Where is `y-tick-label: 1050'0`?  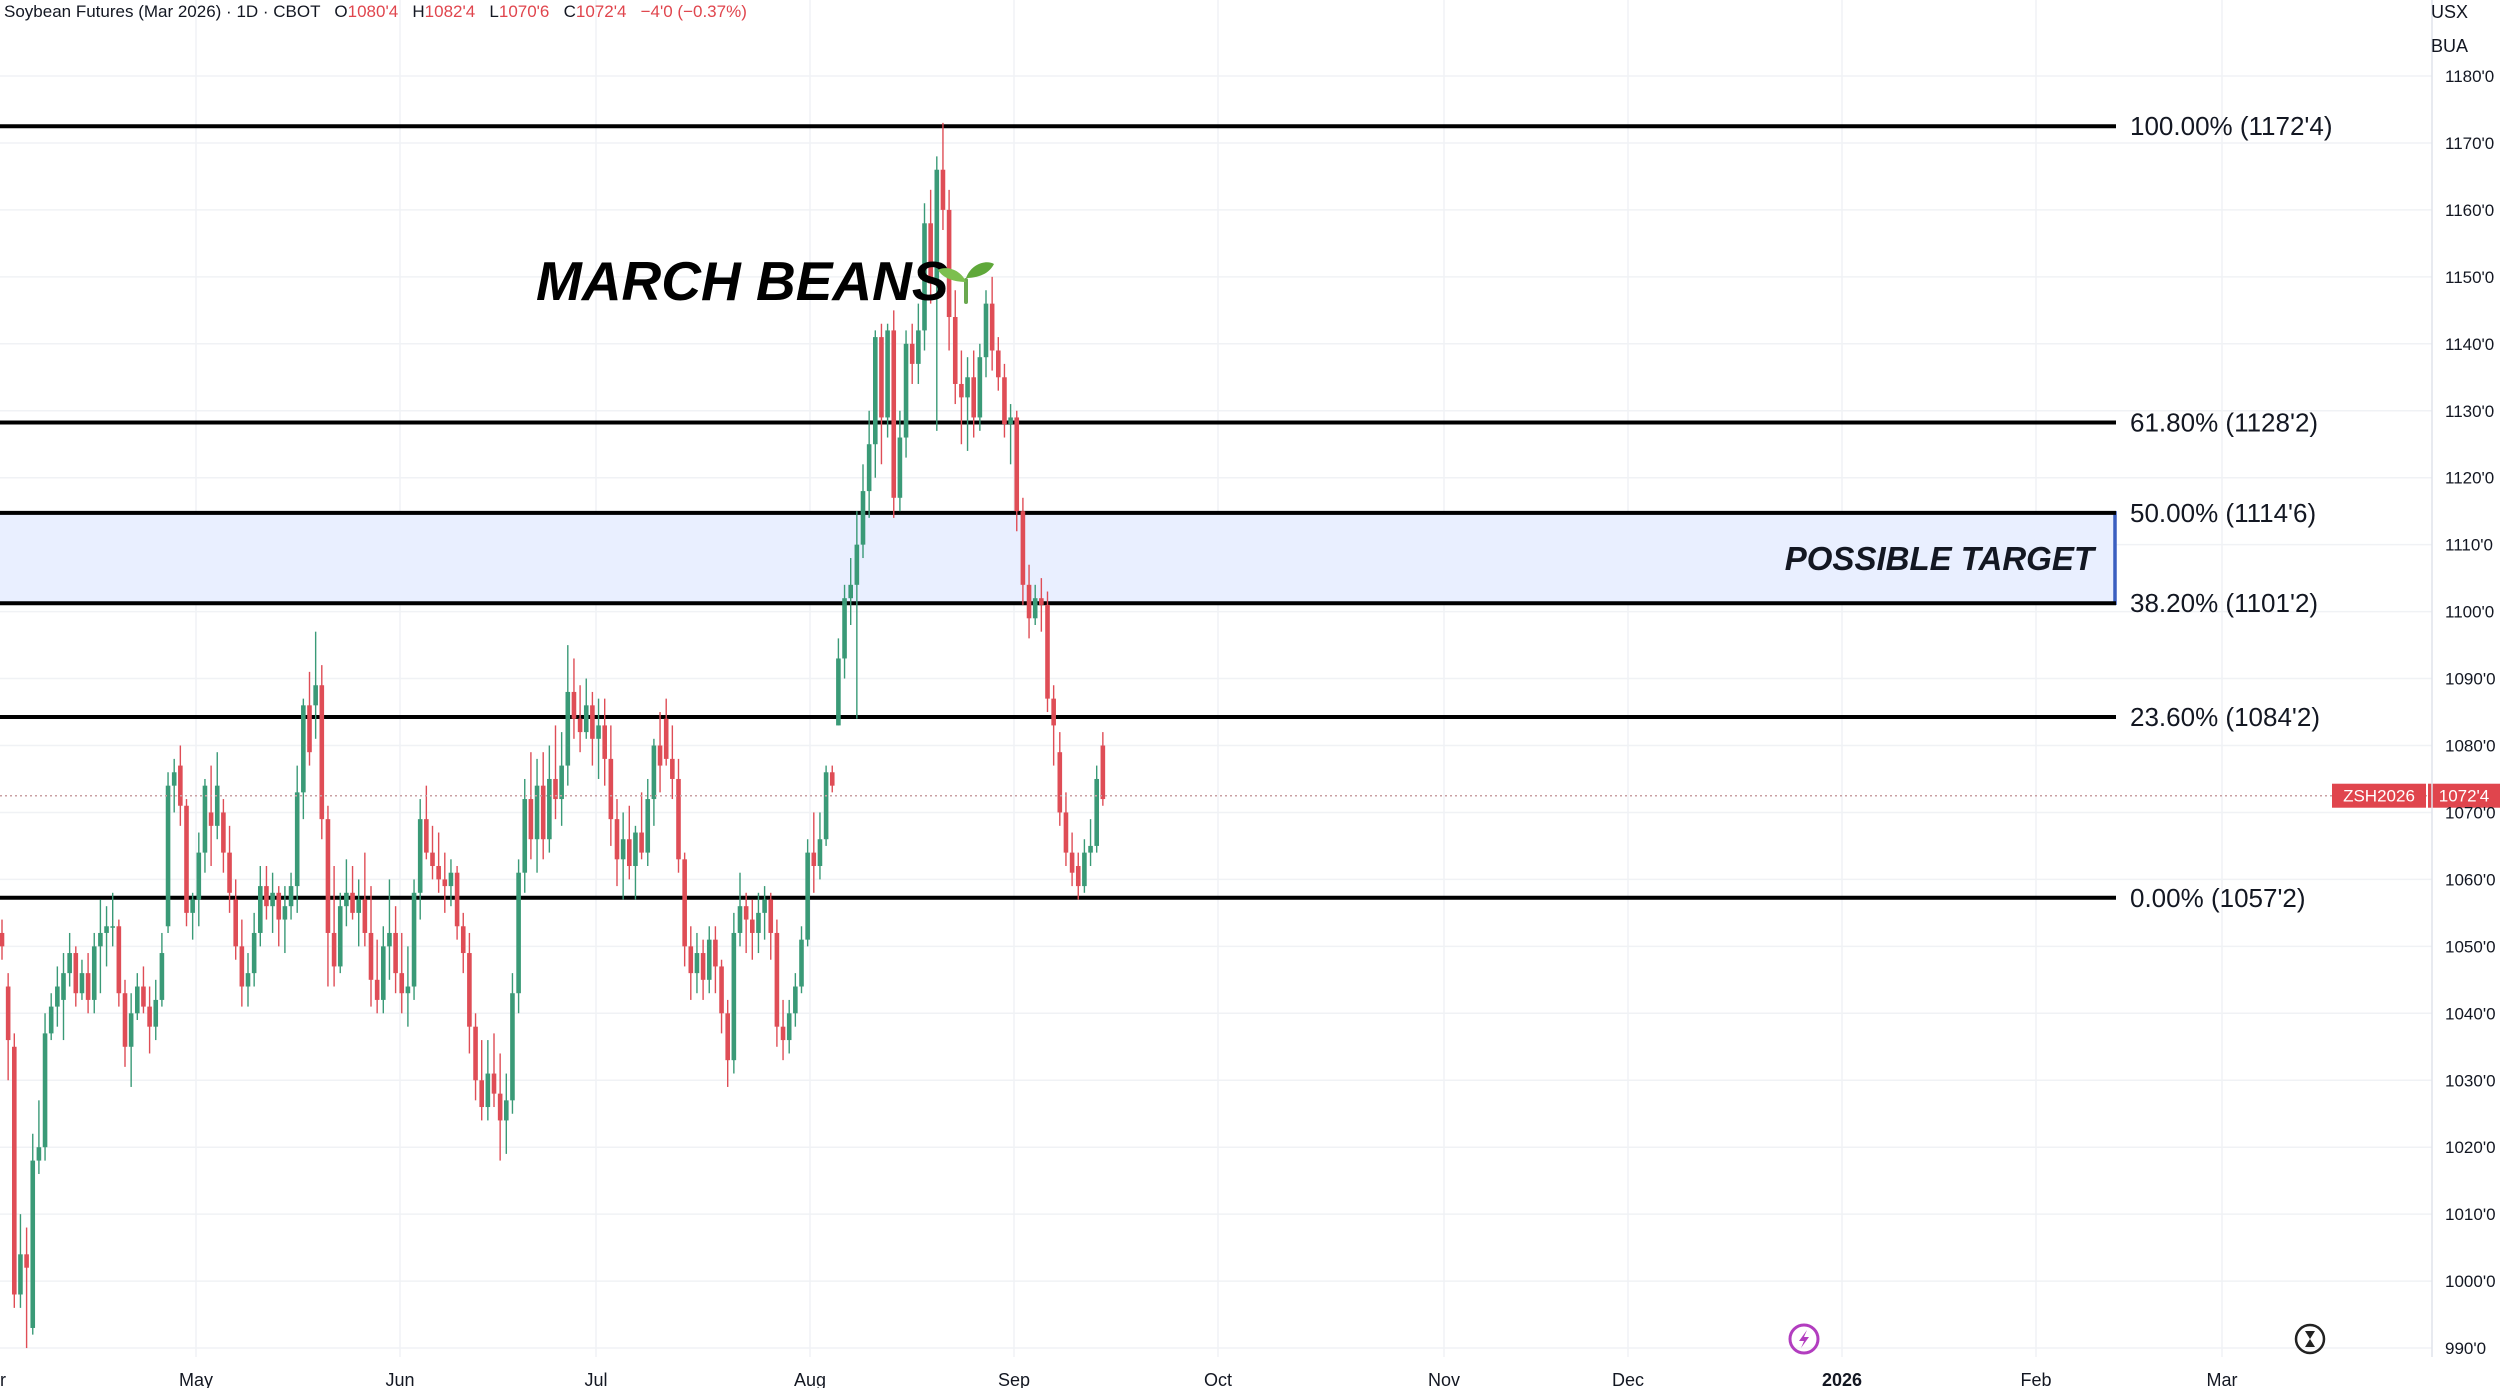
y-tick-label: 1050'0 is located at coordinates (2470, 946).